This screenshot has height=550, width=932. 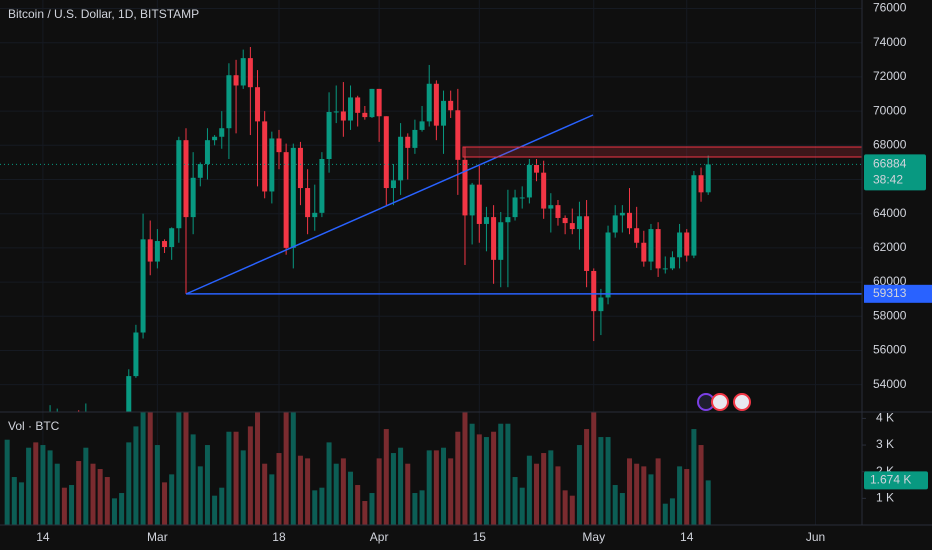 I want to click on y-tick-label: 74000, so click(x=890, y=42).